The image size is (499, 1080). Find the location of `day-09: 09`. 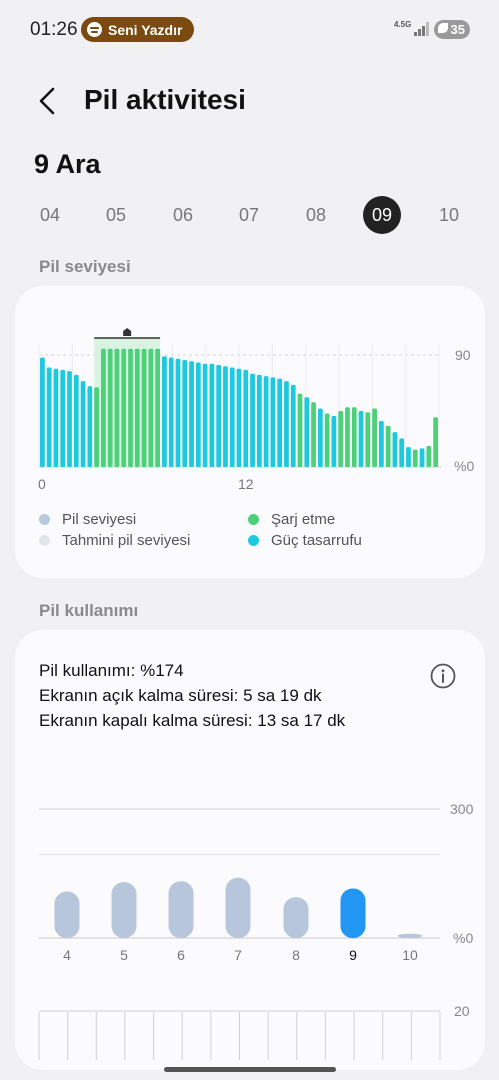

day-09: 09 is located at coordinates (382, 215).